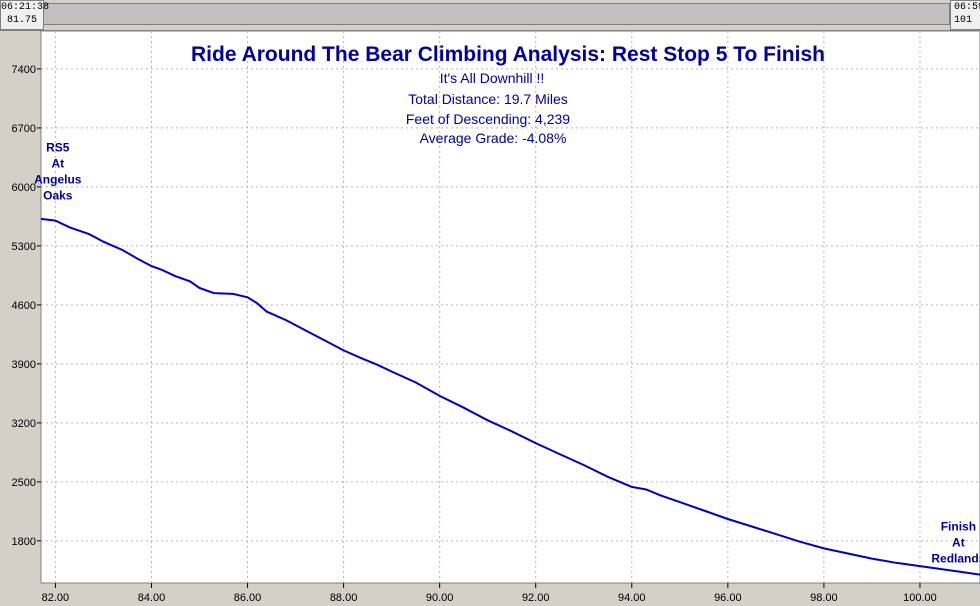  Describe the element at coordinates (492, 78) in the screenshot. I see `subtitle-downhill: It's All Downhill !!` at that location.